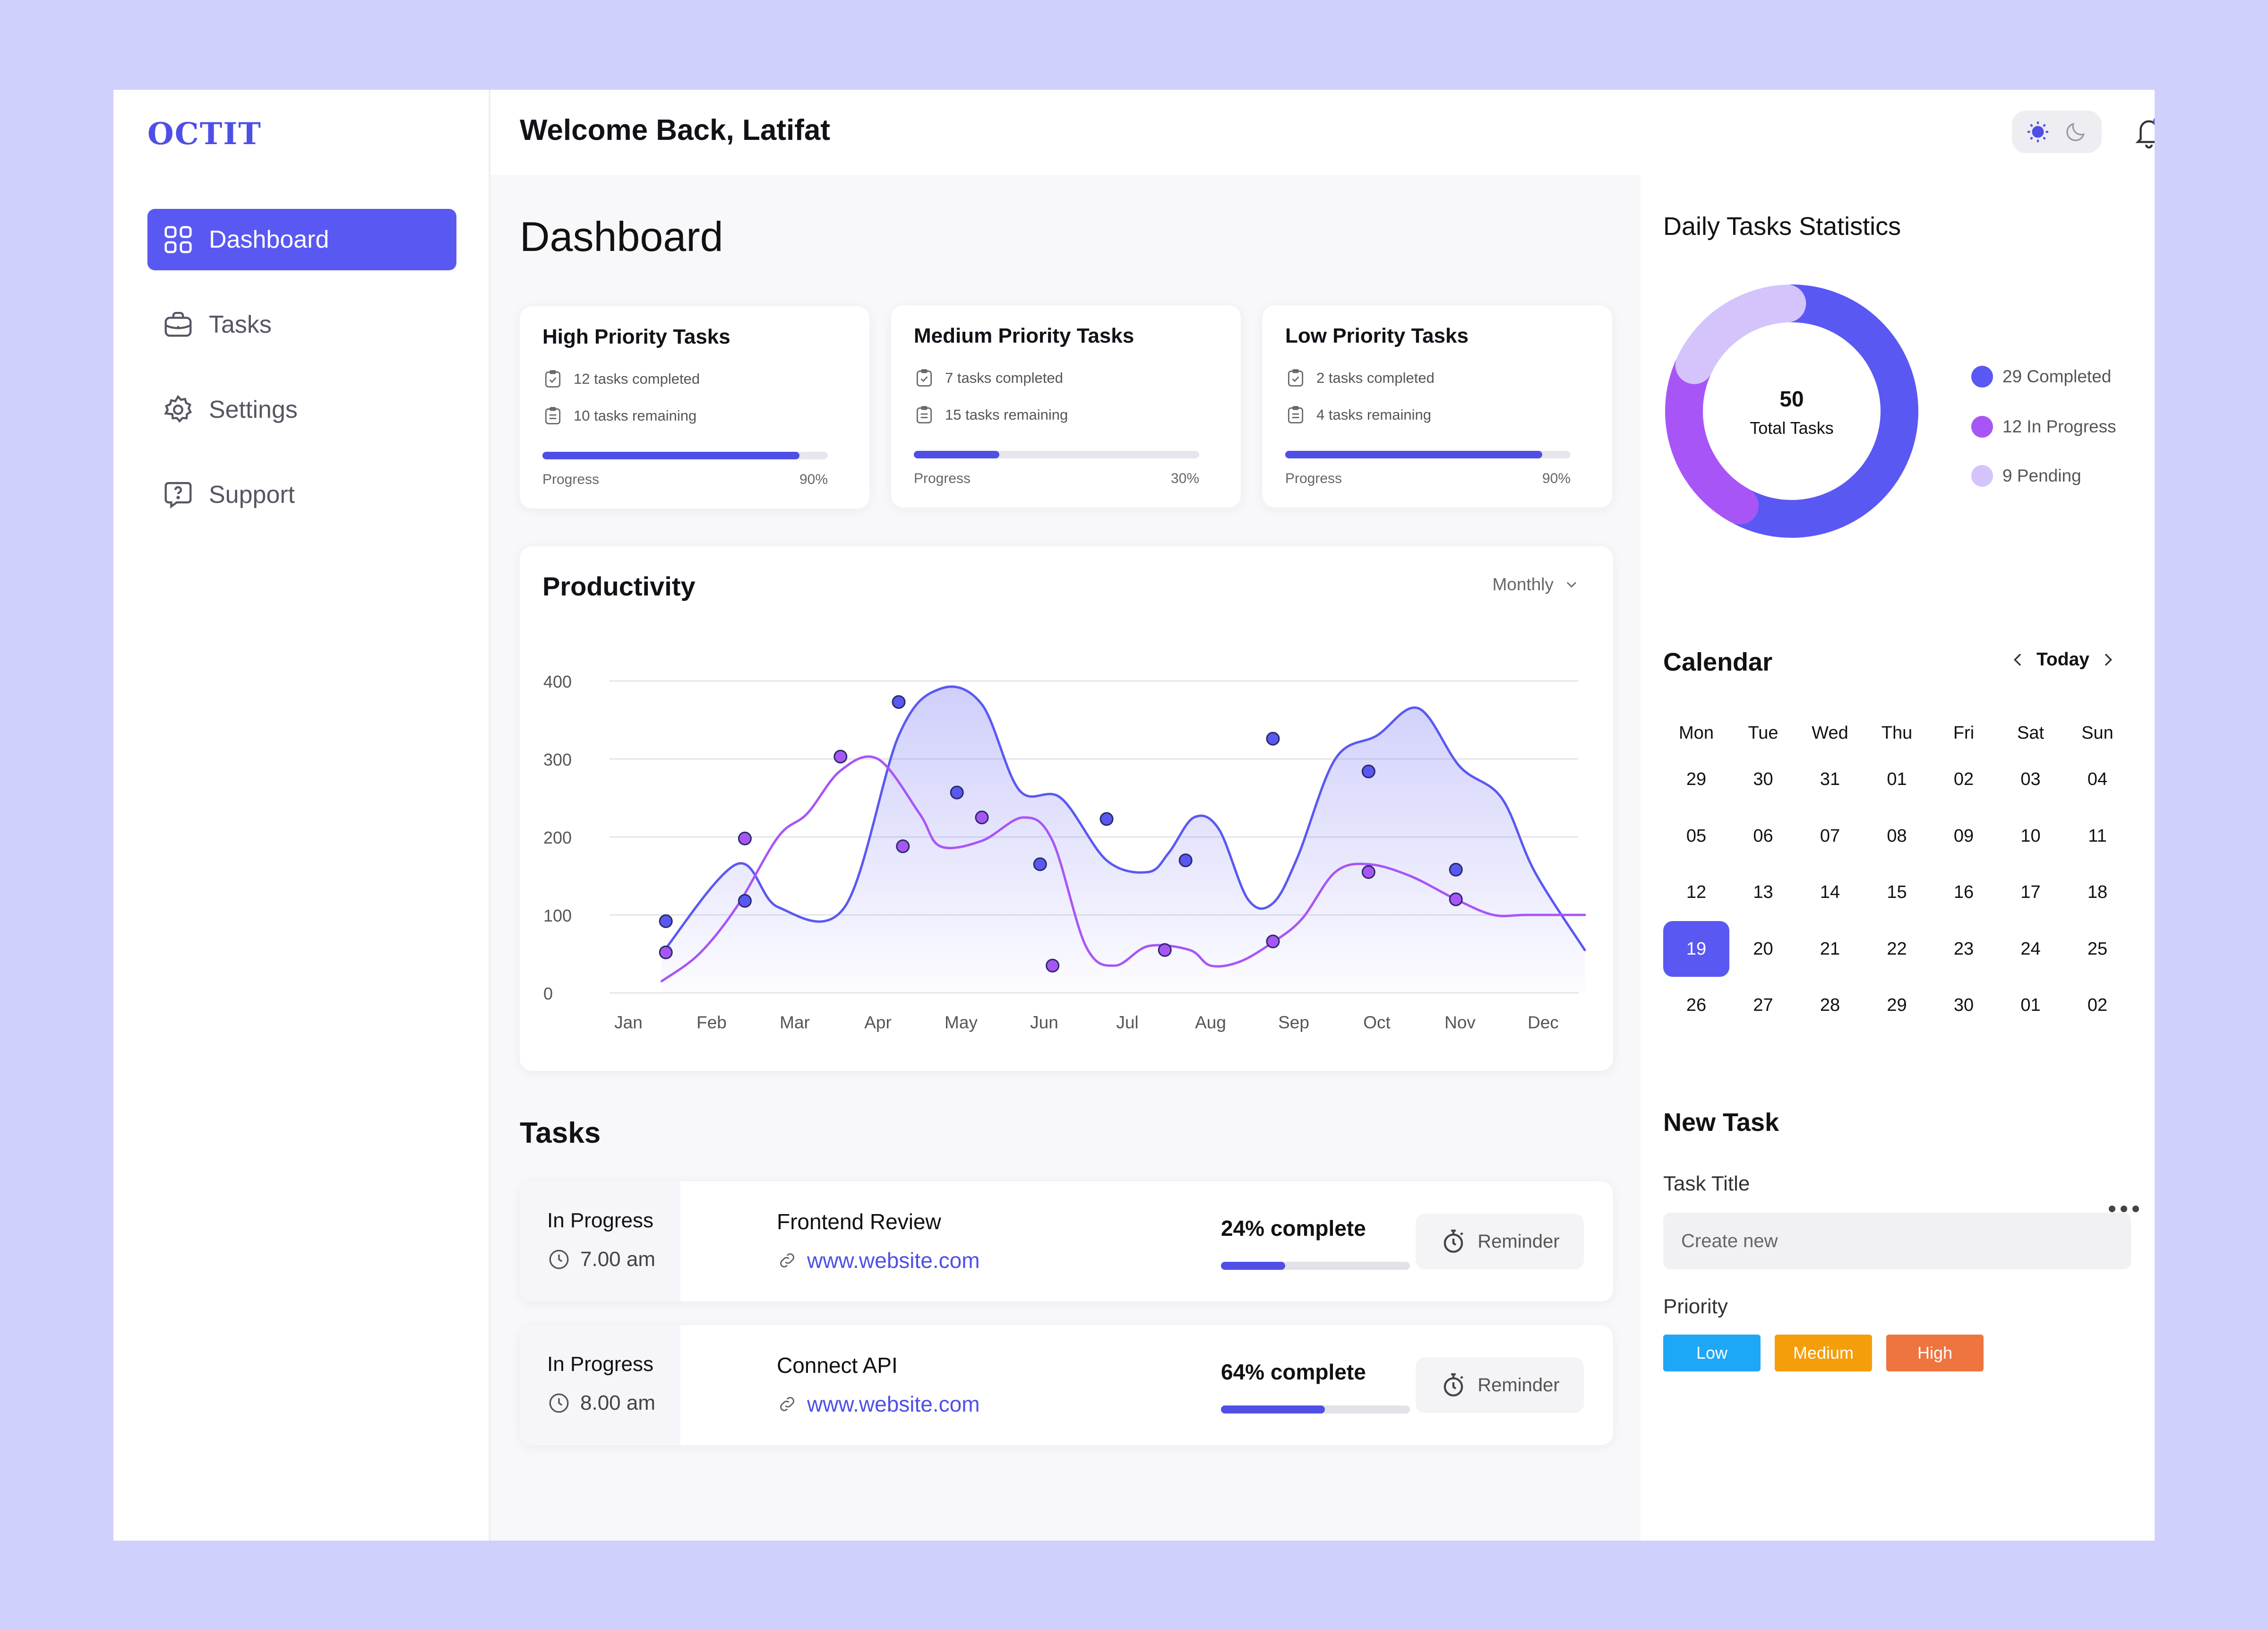  Describe the element at coordinates (1763, 892) in the screenshot. I see `calendar-day: 13` at that location.